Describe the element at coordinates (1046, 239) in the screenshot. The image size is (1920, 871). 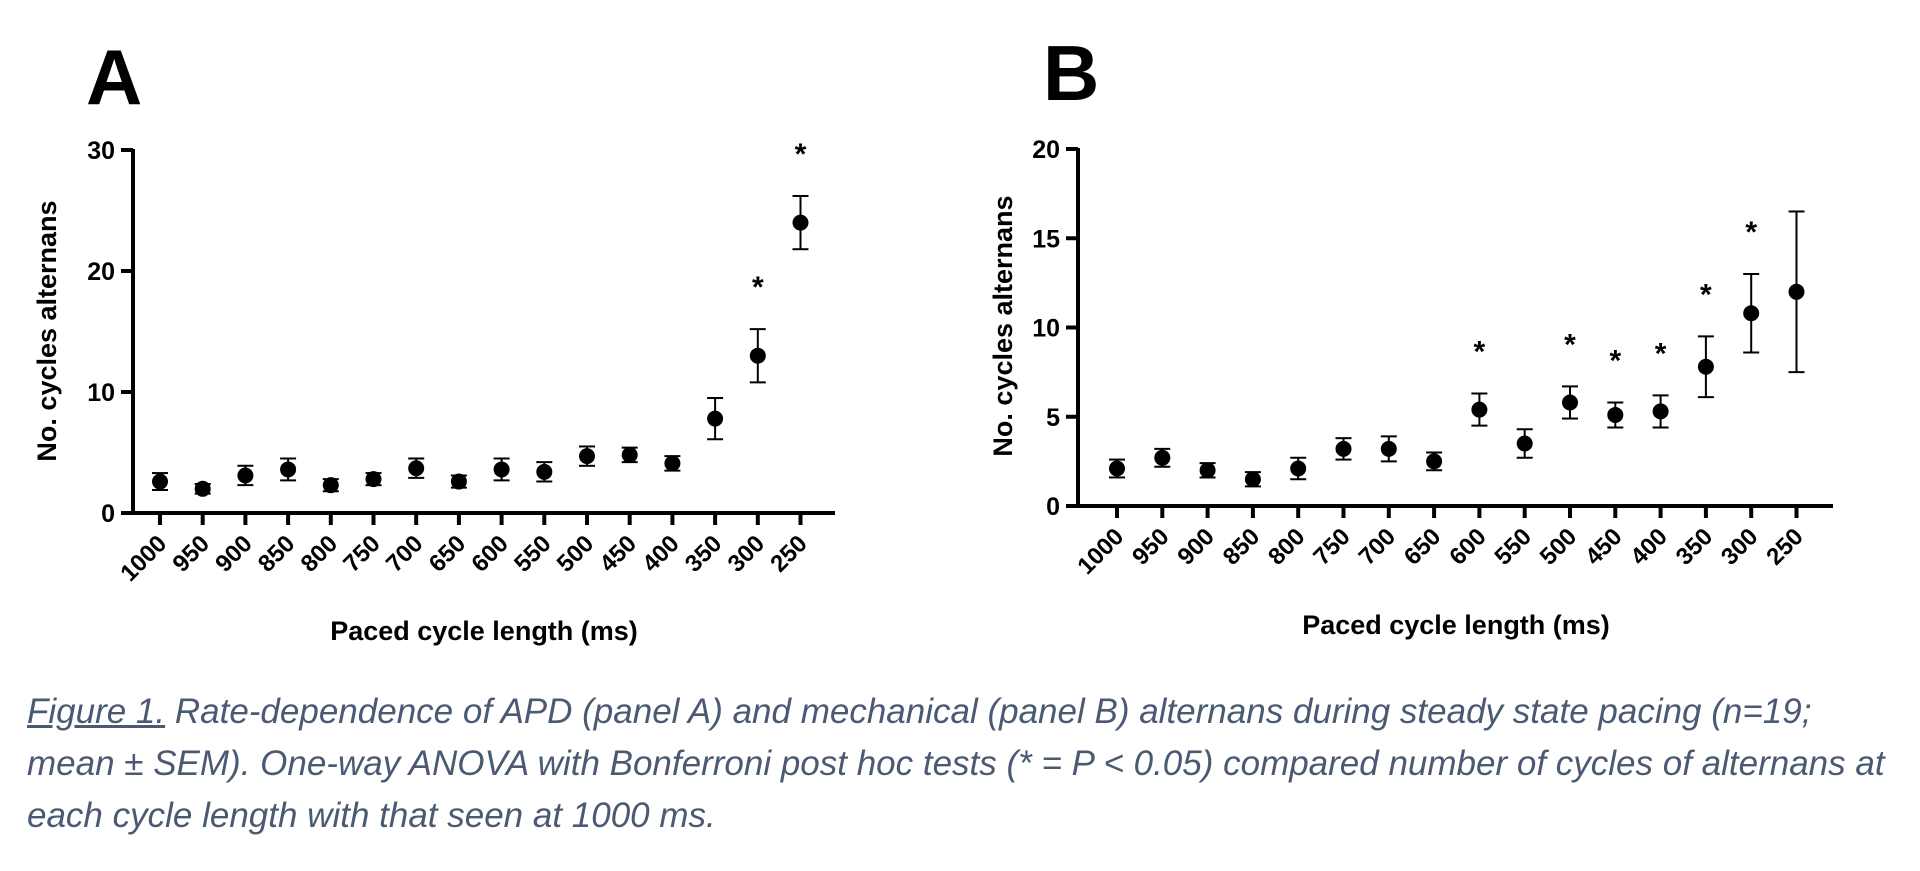
I see `y-tick-label: 15` at that location.